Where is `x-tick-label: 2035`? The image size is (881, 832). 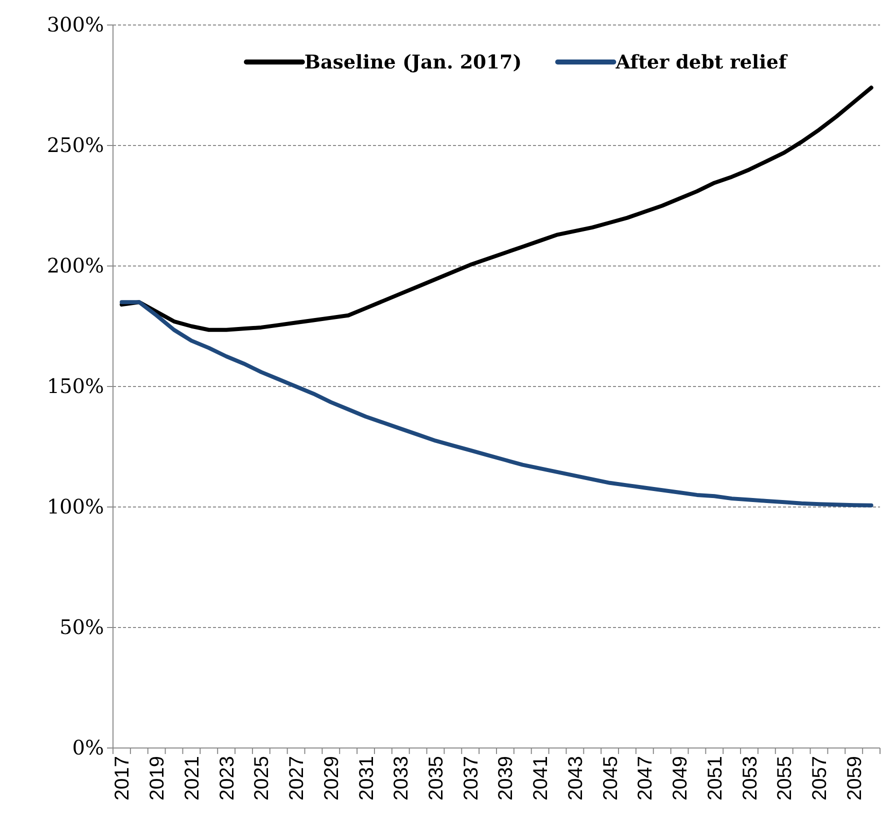
x-tick-label: 2035 is located at coordinates (436, 778).